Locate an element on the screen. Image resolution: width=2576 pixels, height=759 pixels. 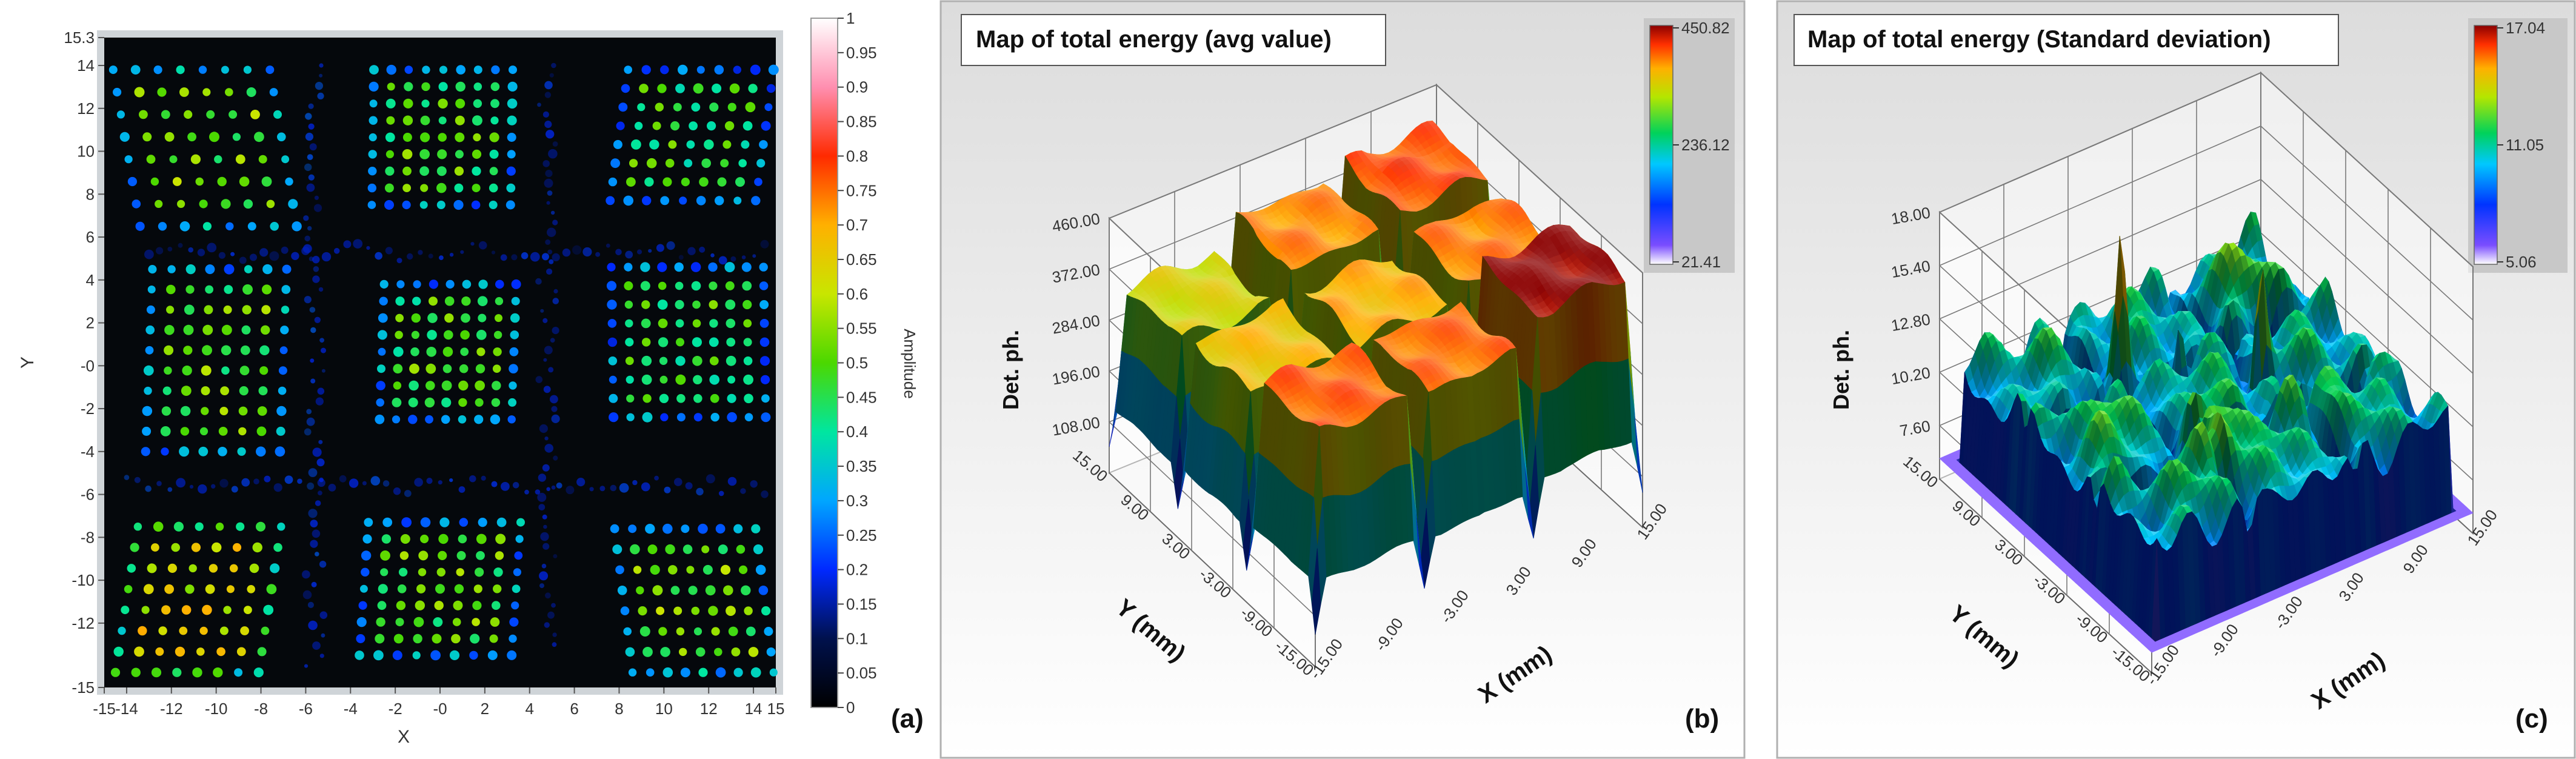
chart-title: Map of total energy (Standard deviation) is located at coordinates (2039, 39).